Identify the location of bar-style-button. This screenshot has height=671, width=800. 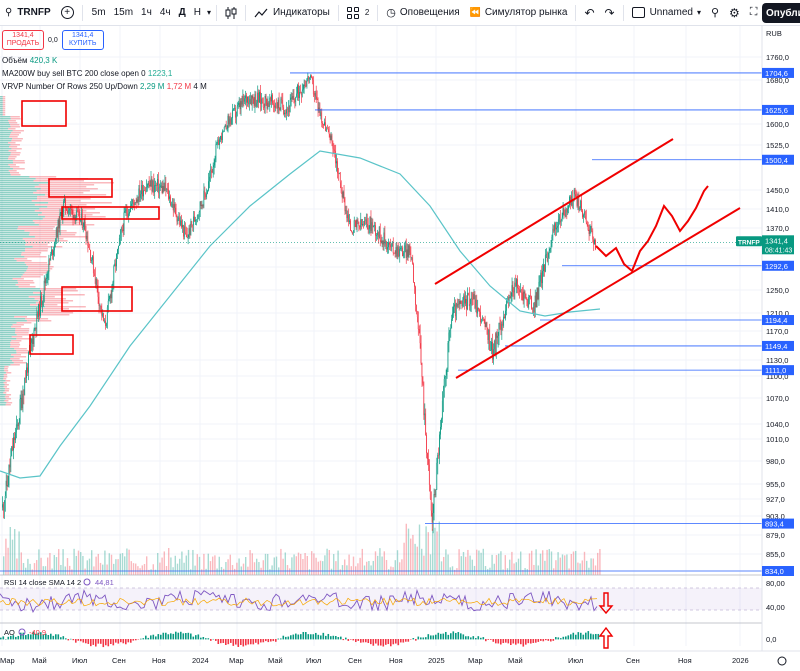
(231, 13).